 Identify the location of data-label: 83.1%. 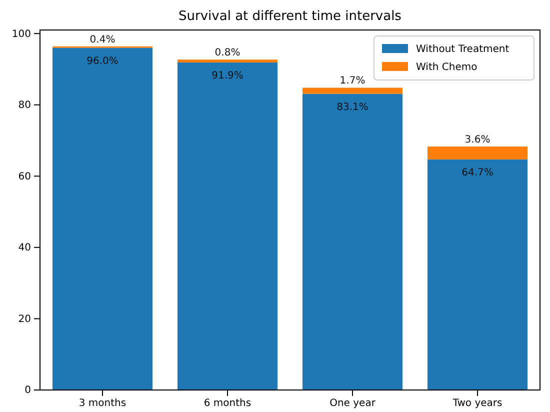
(352, 107).